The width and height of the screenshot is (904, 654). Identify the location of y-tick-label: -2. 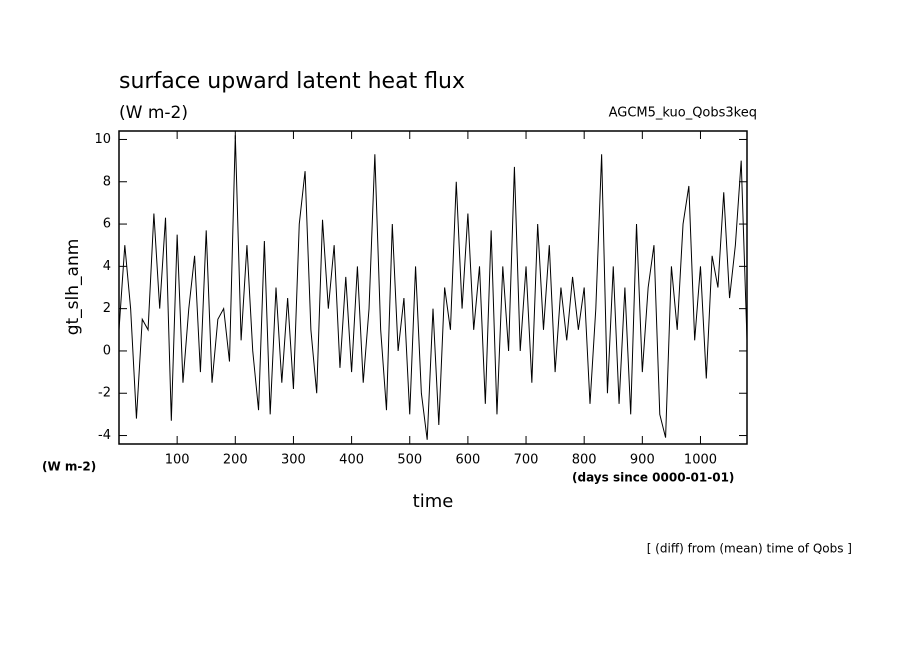
(104, 393).